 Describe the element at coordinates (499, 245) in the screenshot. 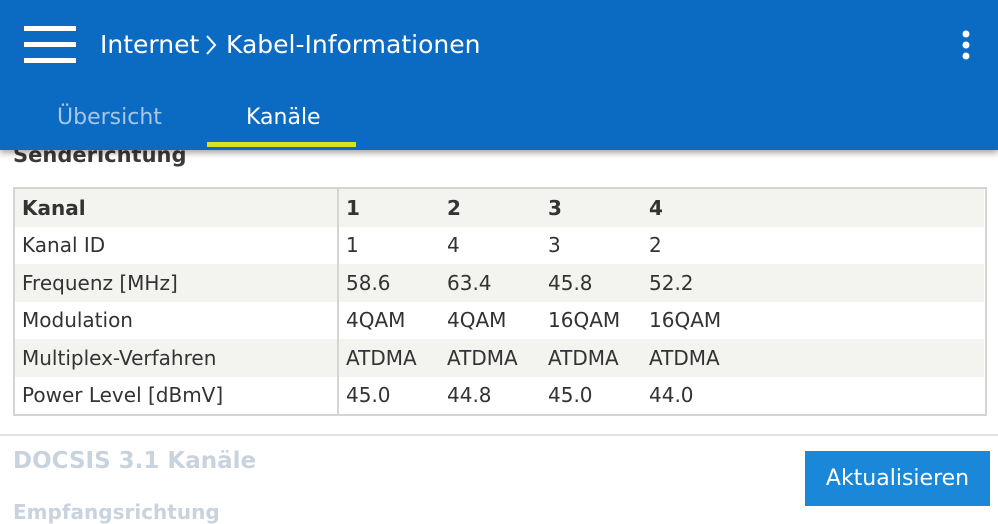

I see `table-row: Kanal ID 1 4 3 2` at that location.